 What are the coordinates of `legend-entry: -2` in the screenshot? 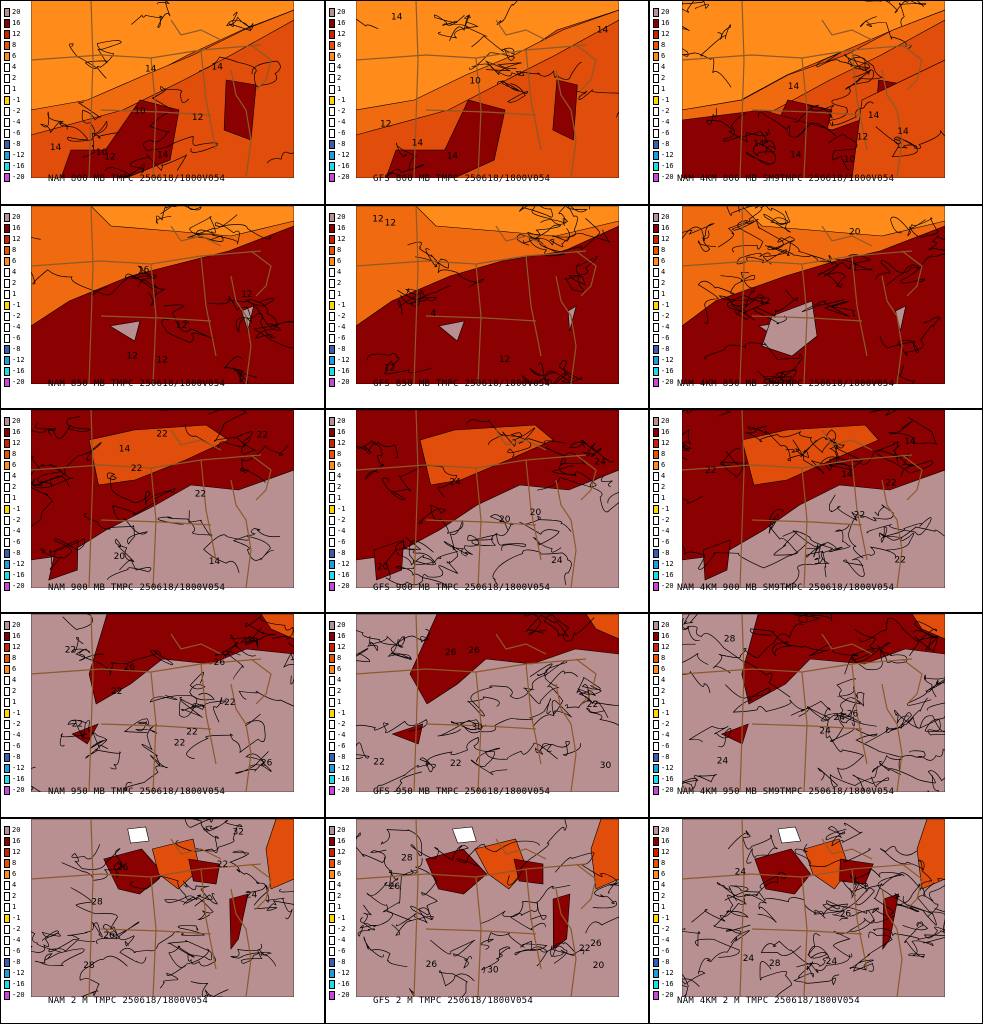 It's located at (15, 724).